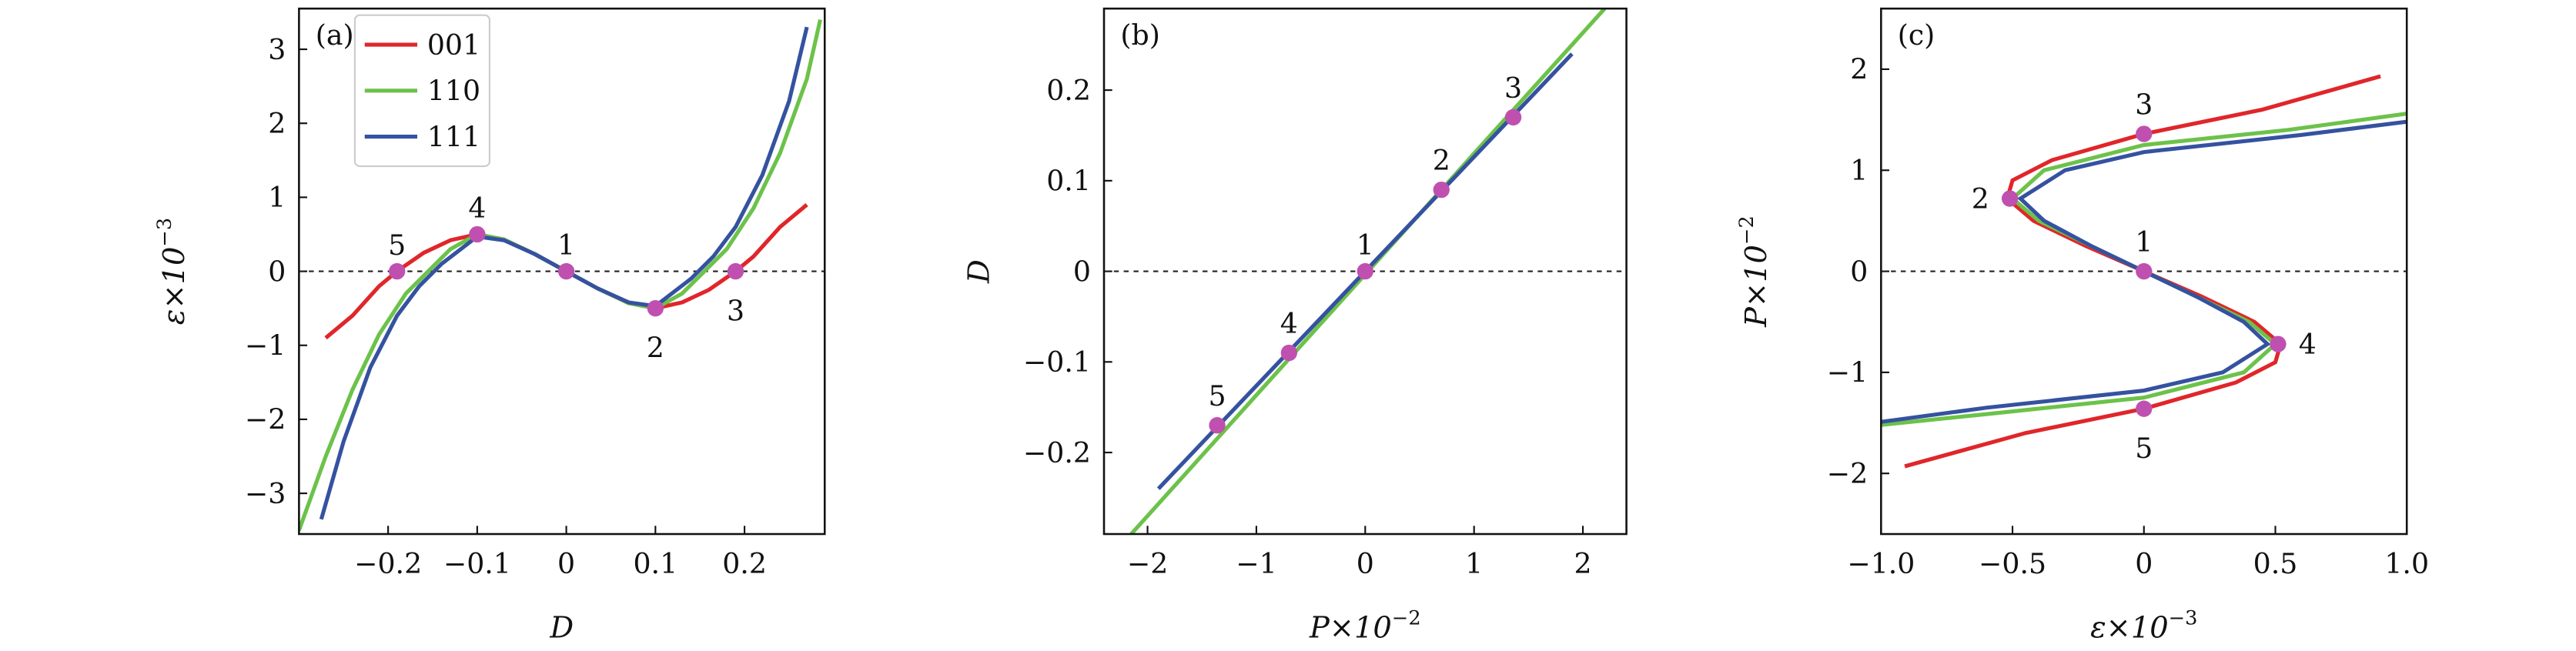 This screenshot has height=651, width=2576. I want to click on y-tick-label: −3, so click(266, 493).